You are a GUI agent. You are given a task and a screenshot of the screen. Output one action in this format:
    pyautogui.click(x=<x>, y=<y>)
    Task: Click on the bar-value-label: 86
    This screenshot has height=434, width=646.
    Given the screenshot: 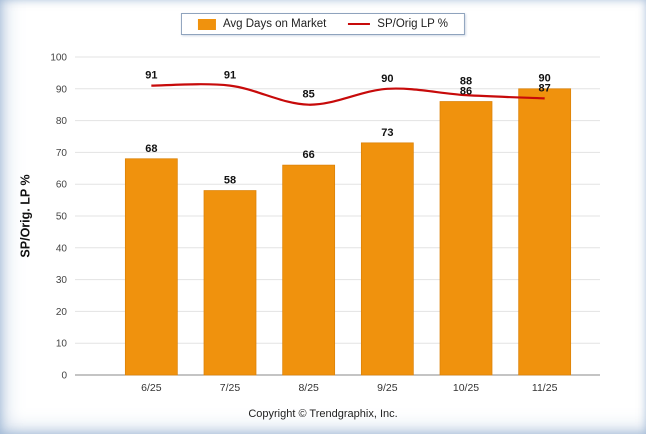 What is the action you would take?
    pyautogui.click(x=466, y=92)
    